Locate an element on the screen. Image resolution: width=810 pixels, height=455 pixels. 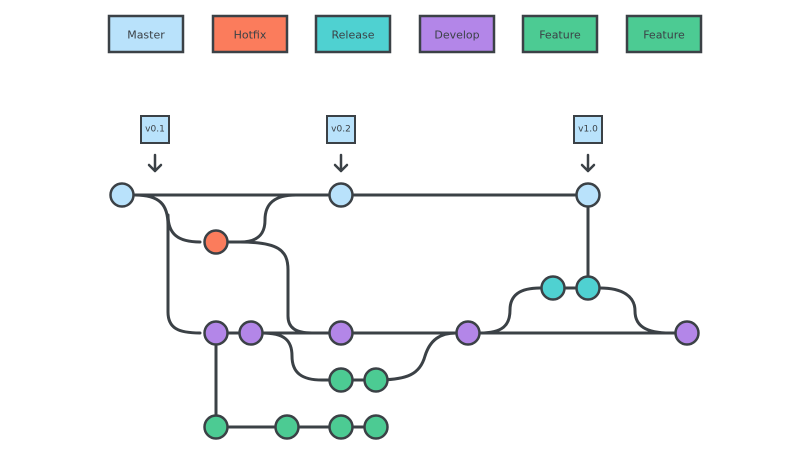
legend-label: Release is located at coordinates (353, 35).